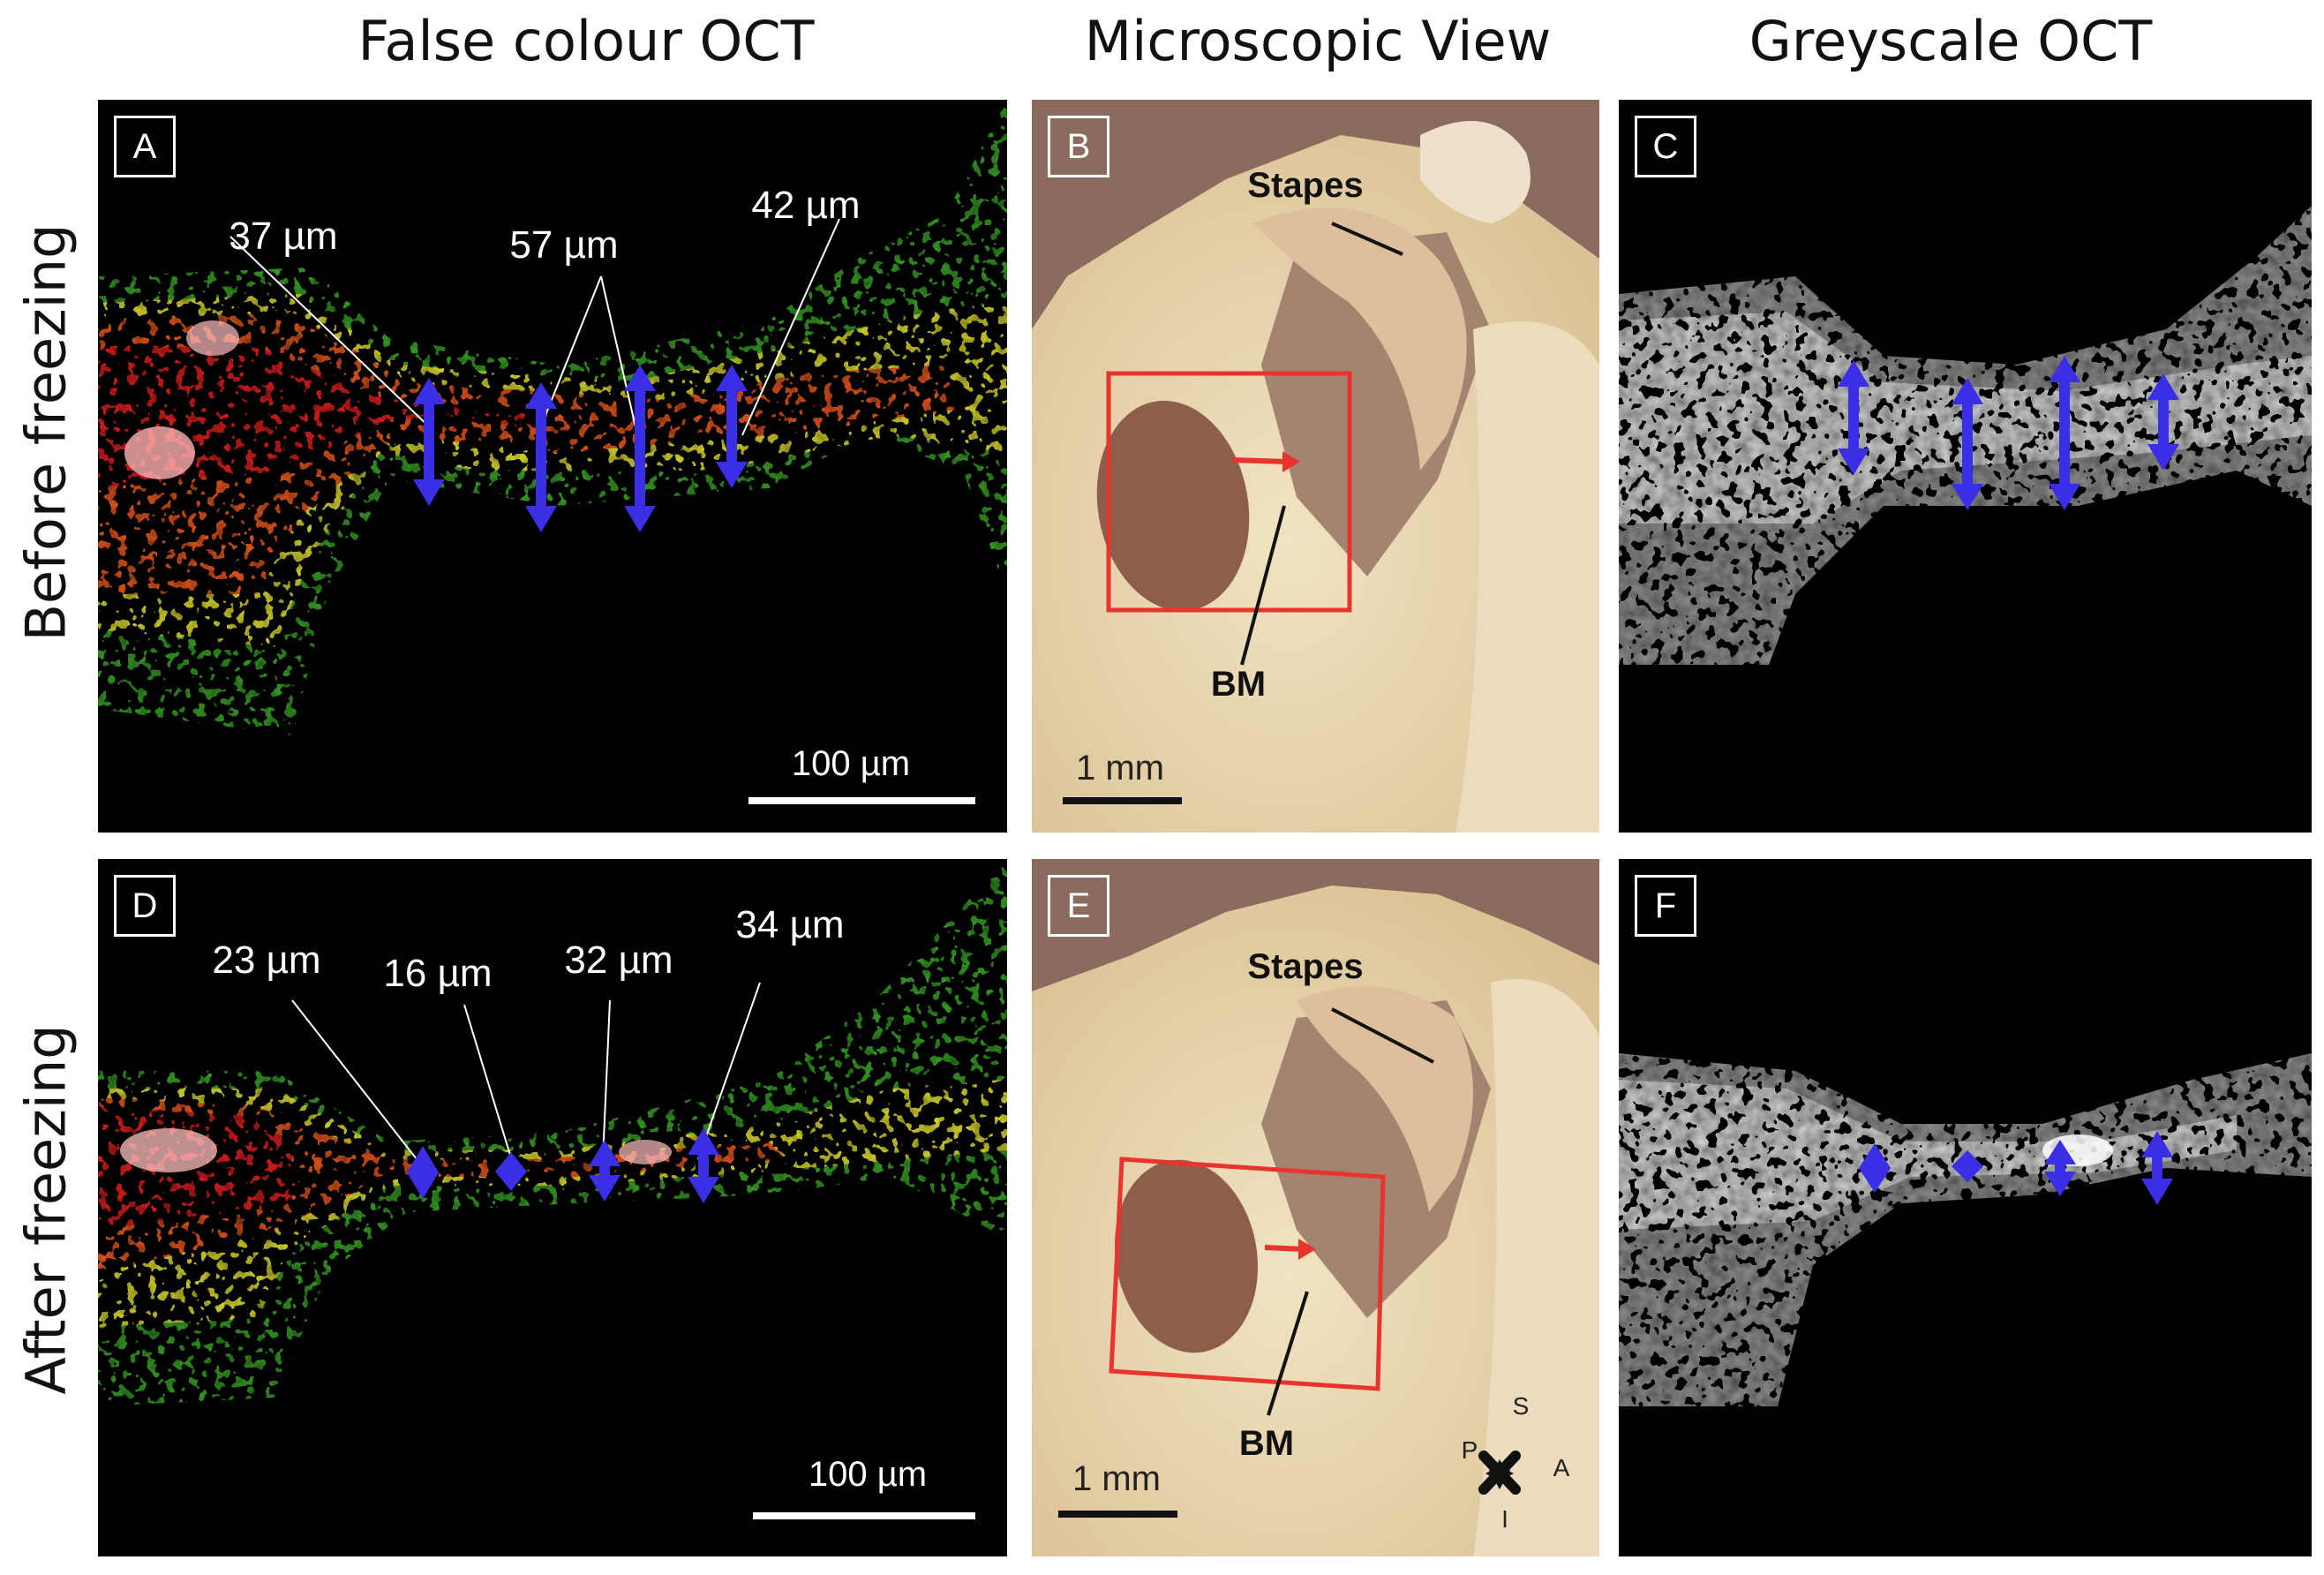  I want to click on annotations-e, so click(1315, 1251).